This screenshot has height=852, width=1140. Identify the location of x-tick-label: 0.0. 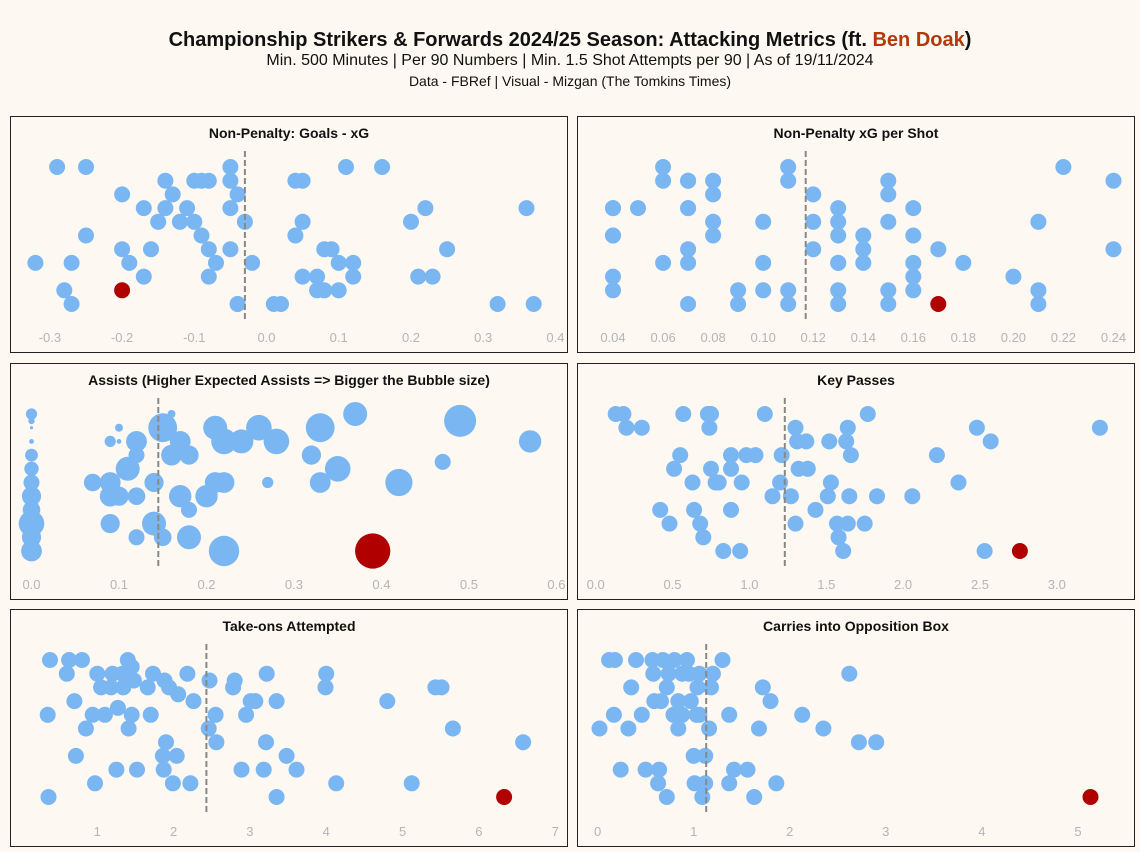
(31, 584).